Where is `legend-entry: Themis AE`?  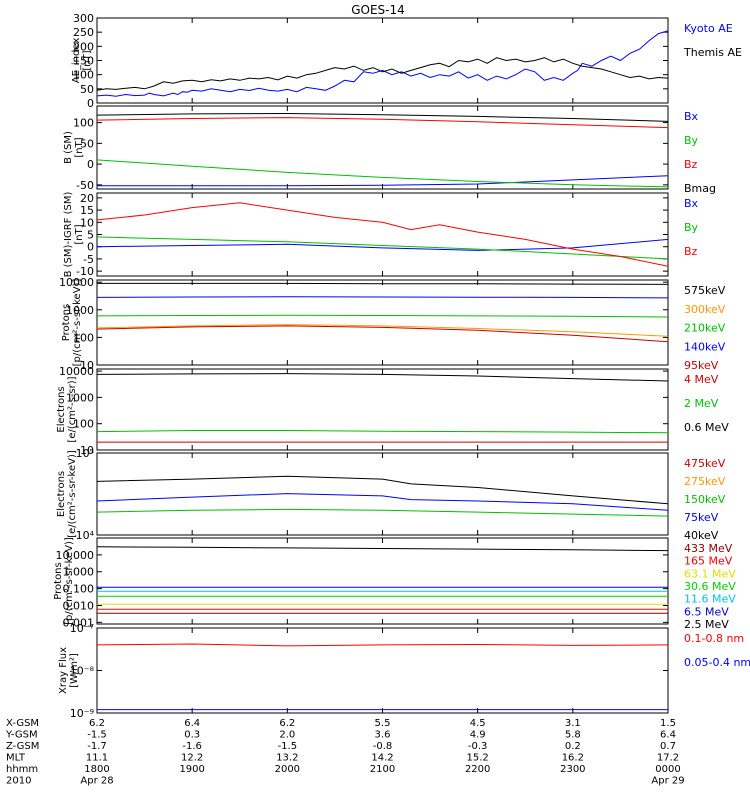 legend-entry: Themis AE is located at coordinates (712, 52).